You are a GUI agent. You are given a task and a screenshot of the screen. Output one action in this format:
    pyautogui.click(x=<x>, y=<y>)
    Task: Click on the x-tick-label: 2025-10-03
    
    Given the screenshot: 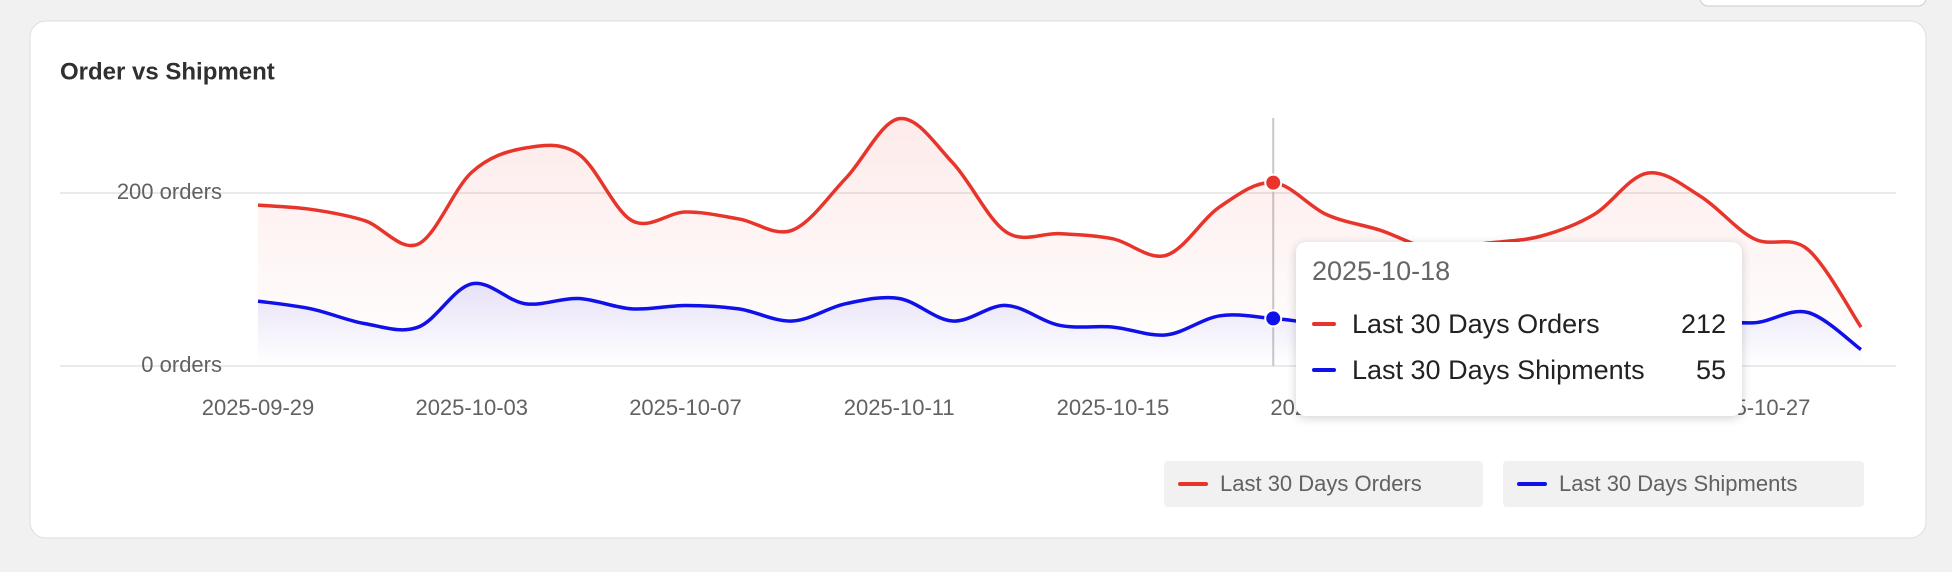 What is the action you would take?
    pyautogui.click(x=471, y=407)
    